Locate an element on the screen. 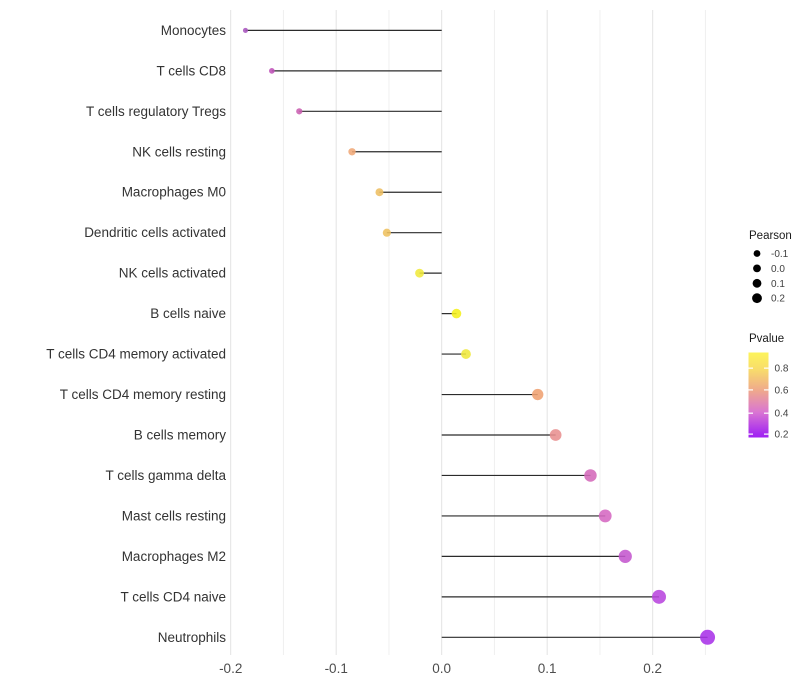 The width and height of the screenshot is (800, 700). size-legend-label: 0.0 is located at coordinates (778, 269).